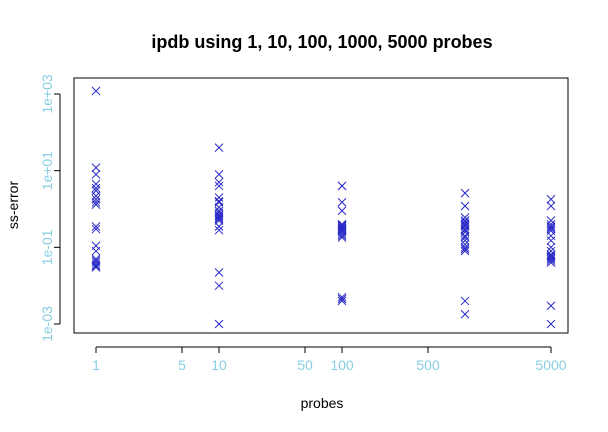  I want to click on x-tick-label: 5000, so click(550, 365).